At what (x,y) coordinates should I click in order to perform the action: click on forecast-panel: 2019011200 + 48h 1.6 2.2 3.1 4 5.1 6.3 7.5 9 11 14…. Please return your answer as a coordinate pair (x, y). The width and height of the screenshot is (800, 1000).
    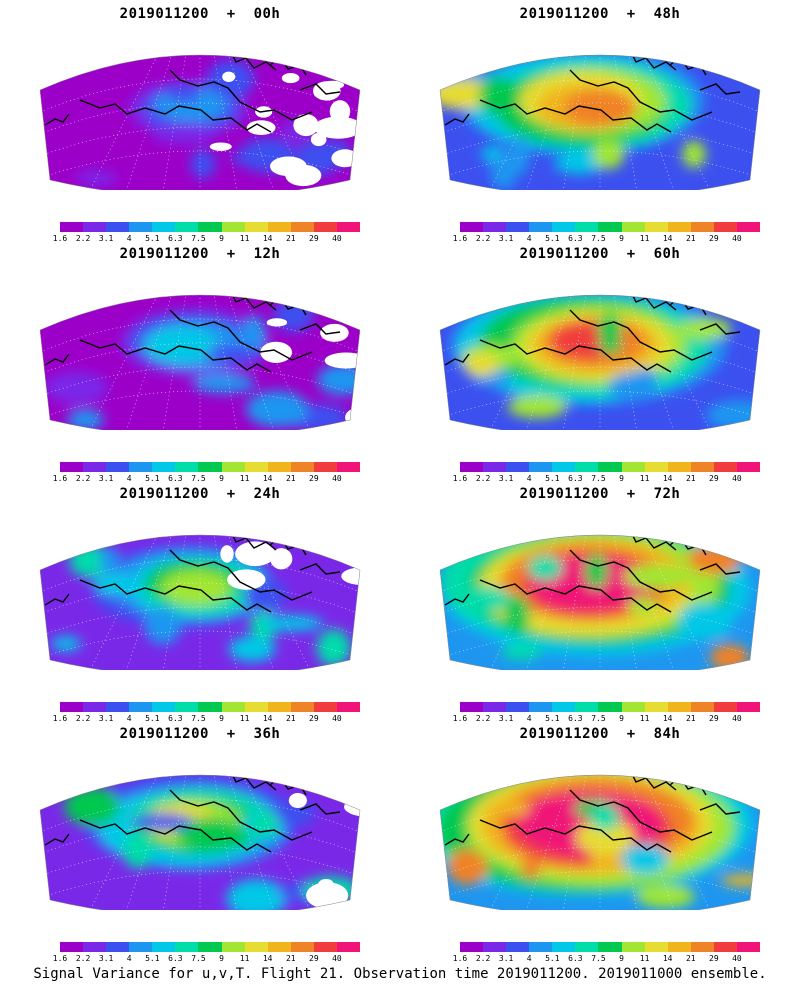
    Looking at the image, I should click on (600, 122).